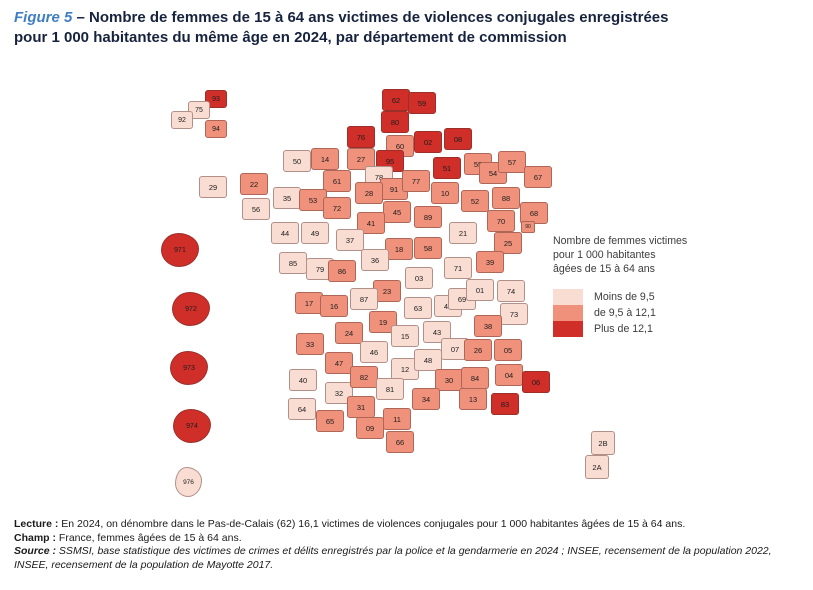  What do you see at coordinates (625, 312) in the screenshot?
I see `legend-item-label: de 9,5 à 12,1` at bounding box center [625, 312].